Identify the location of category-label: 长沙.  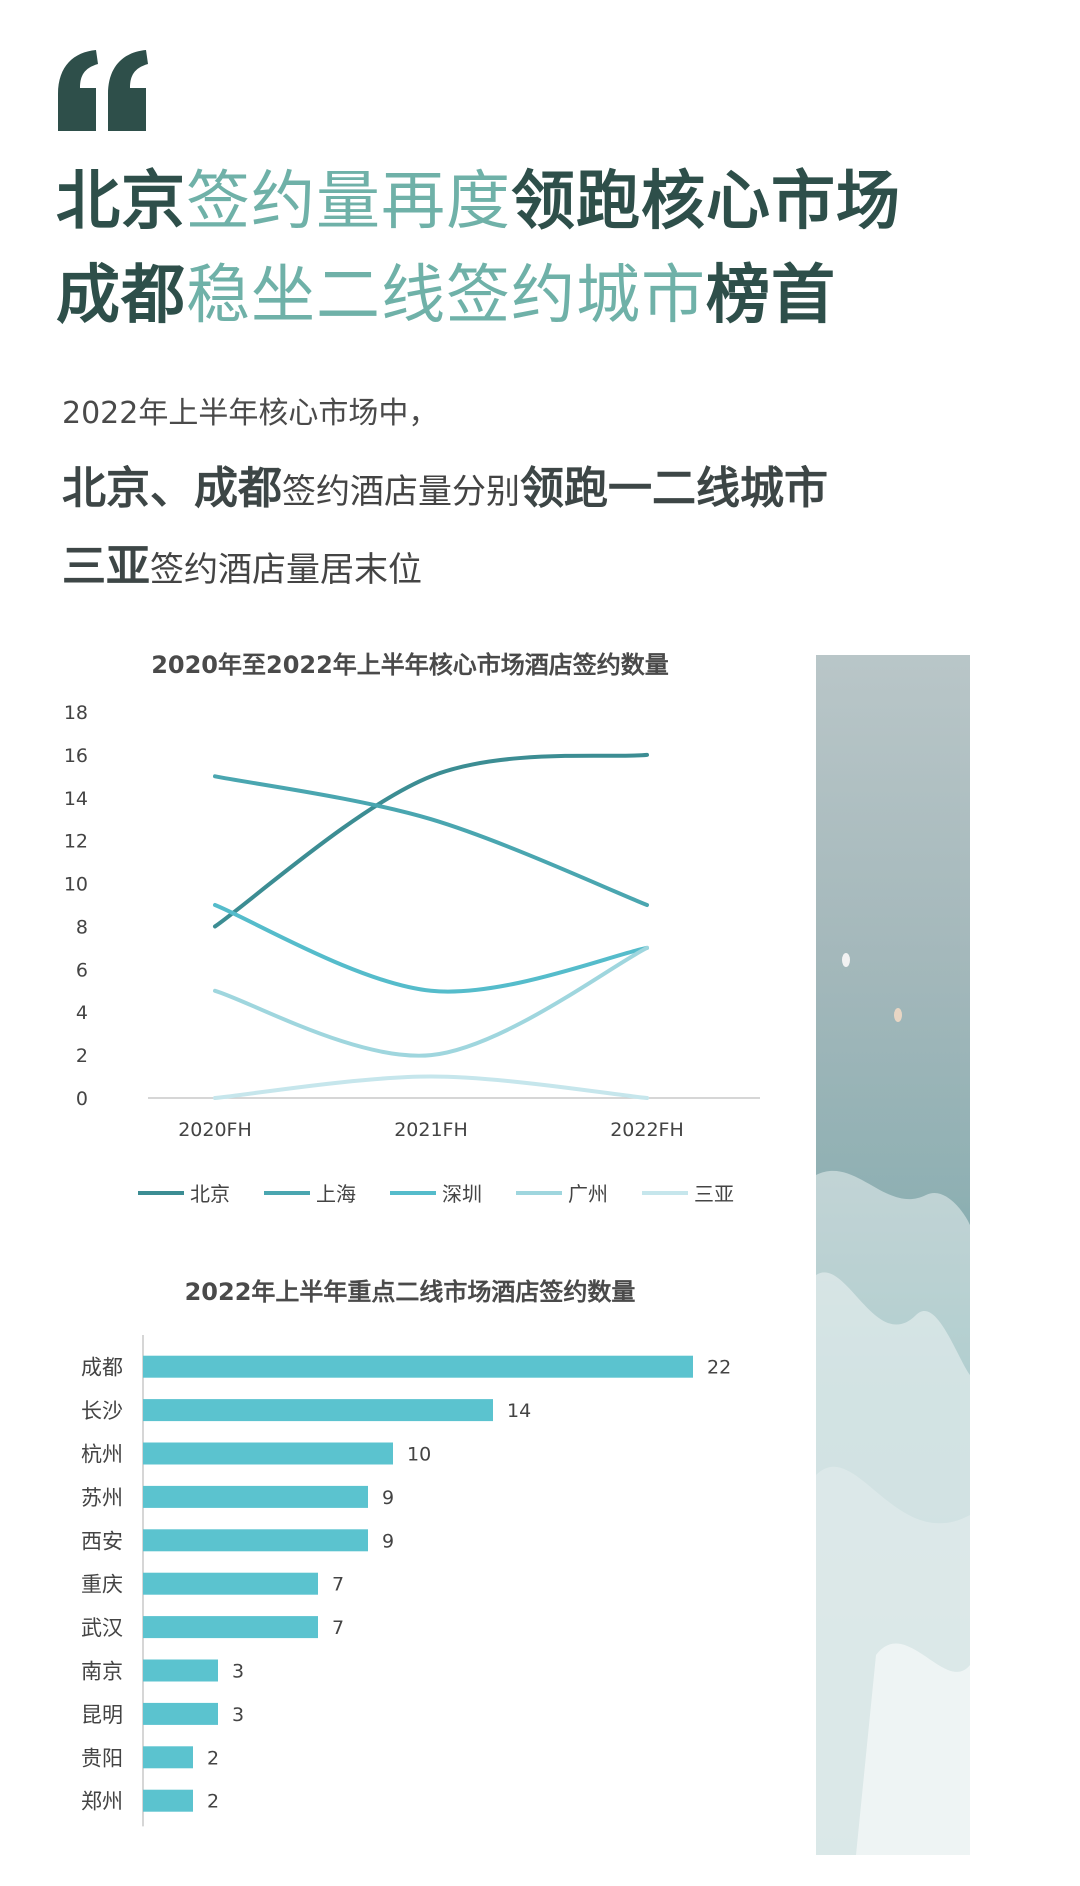
(102, 1411).